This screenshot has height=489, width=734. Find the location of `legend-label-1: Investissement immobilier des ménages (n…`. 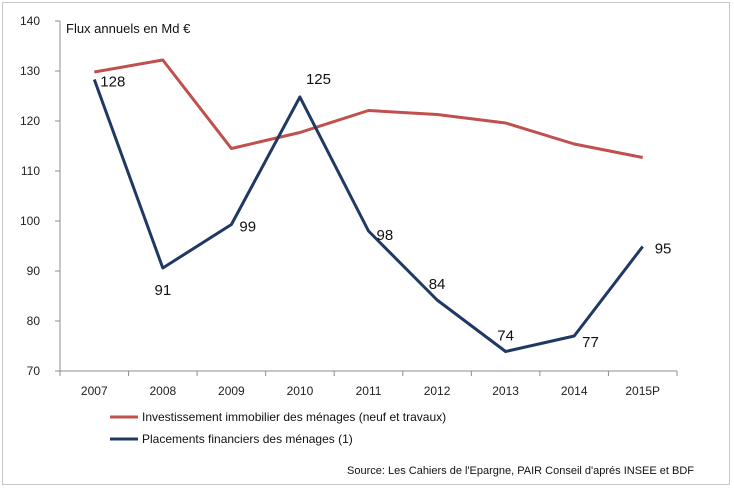

legend-label-1: Investissement immobilier des ménages (n… is located at coordinates (294, 417).